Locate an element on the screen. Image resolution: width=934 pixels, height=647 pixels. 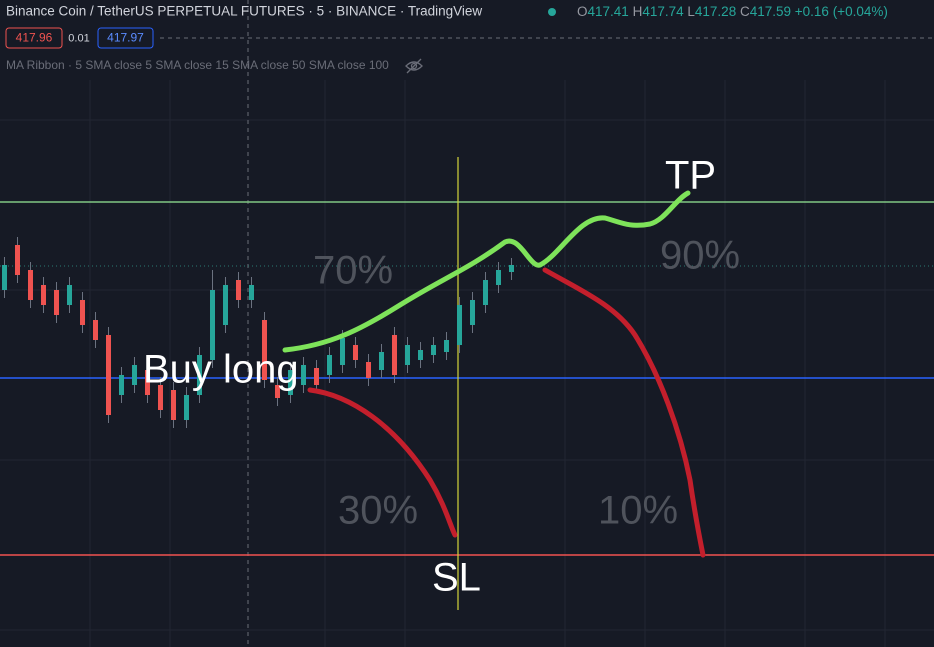
sell-price: 417.96 is located at coordinates (34, 38).